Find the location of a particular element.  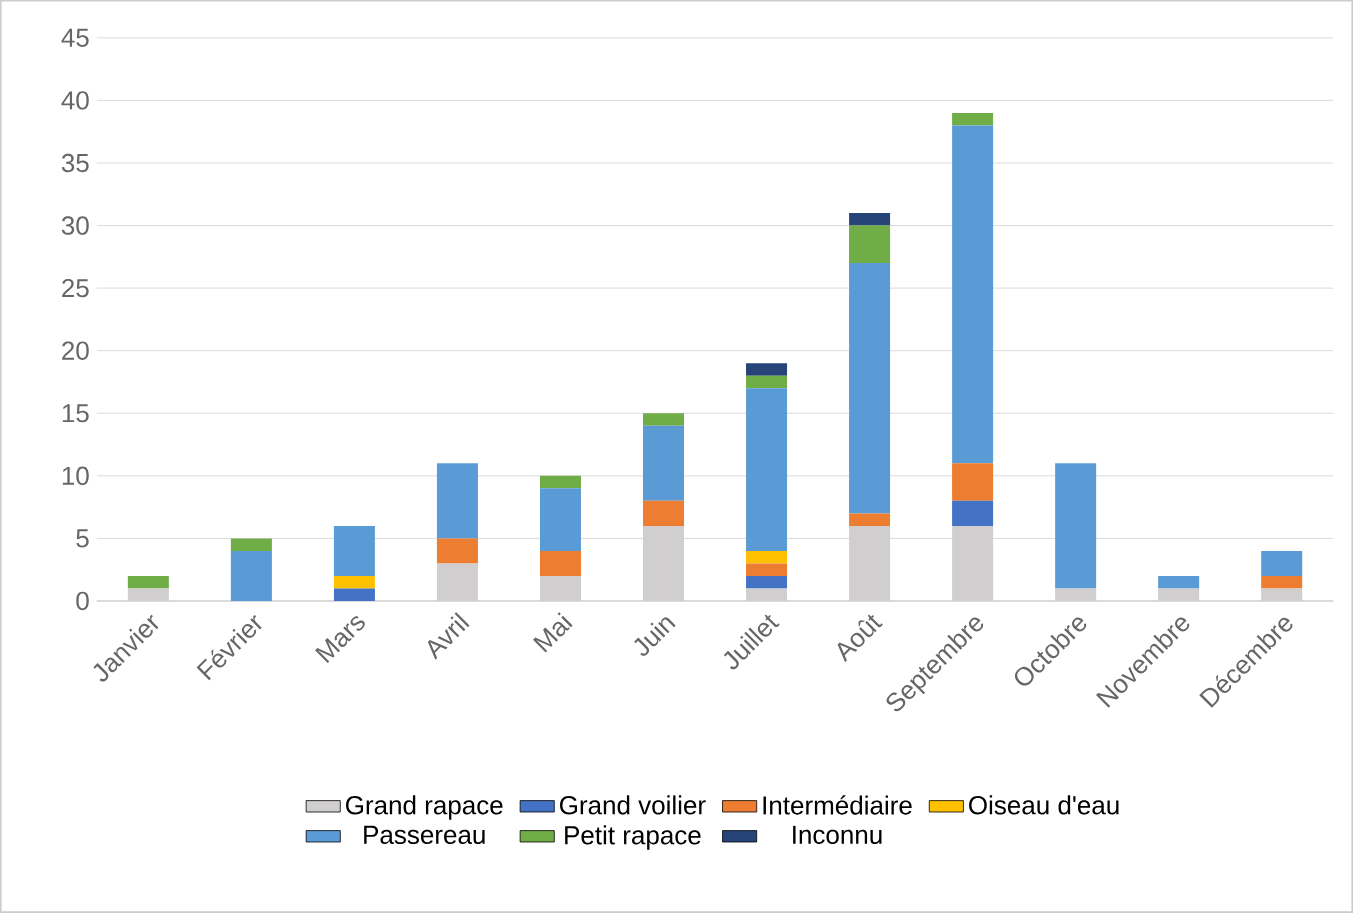

legend-label: Oiseau d'eau is located at coordinates (1044, 805).